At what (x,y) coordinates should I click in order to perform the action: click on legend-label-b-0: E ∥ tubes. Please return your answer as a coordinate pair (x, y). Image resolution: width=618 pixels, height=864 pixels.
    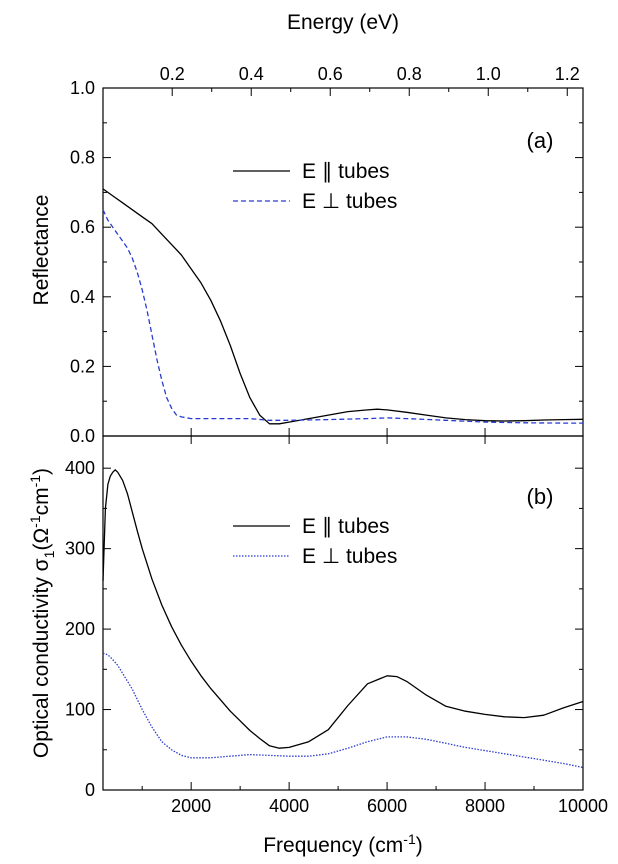
    Looking at the image, I should click on (346, 526).